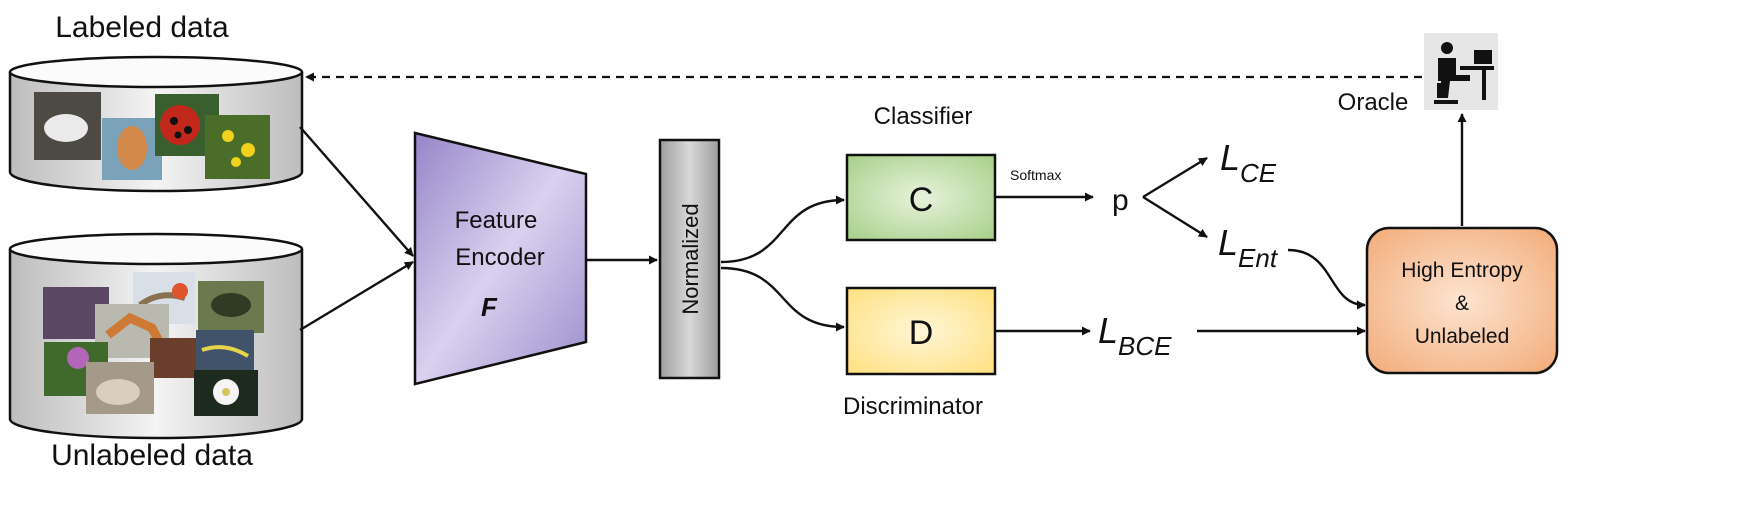 This screenshot has height=531, width=1754. I want to click on red-plant-image, so click(174, 358).